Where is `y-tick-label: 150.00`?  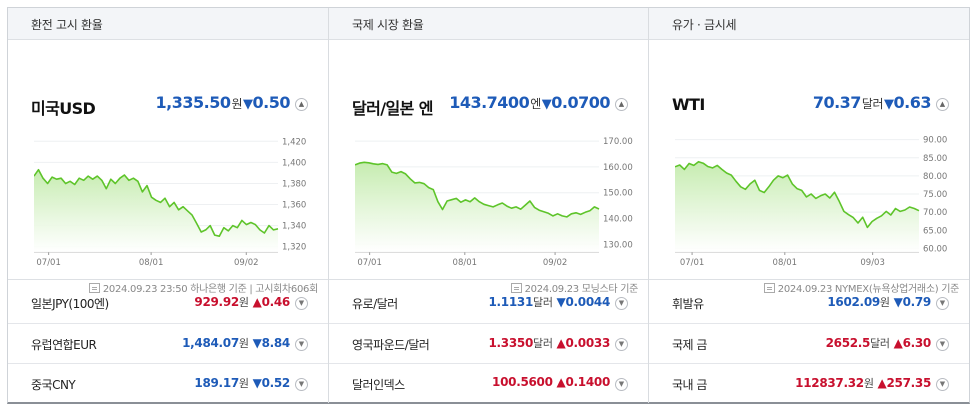
y-tick-label: 150.00 is located at coordinates (618, 194).